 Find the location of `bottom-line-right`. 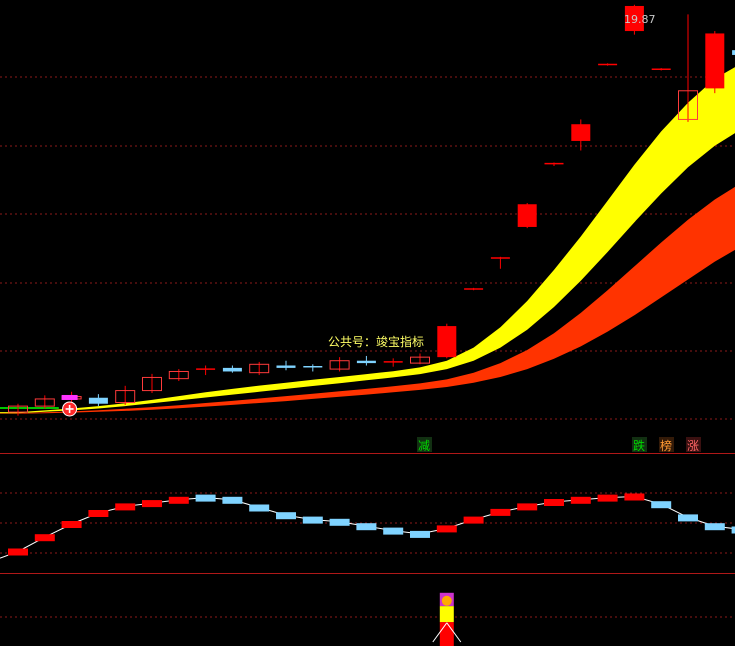

bottom-line-right is located at coordinates (454, 632).